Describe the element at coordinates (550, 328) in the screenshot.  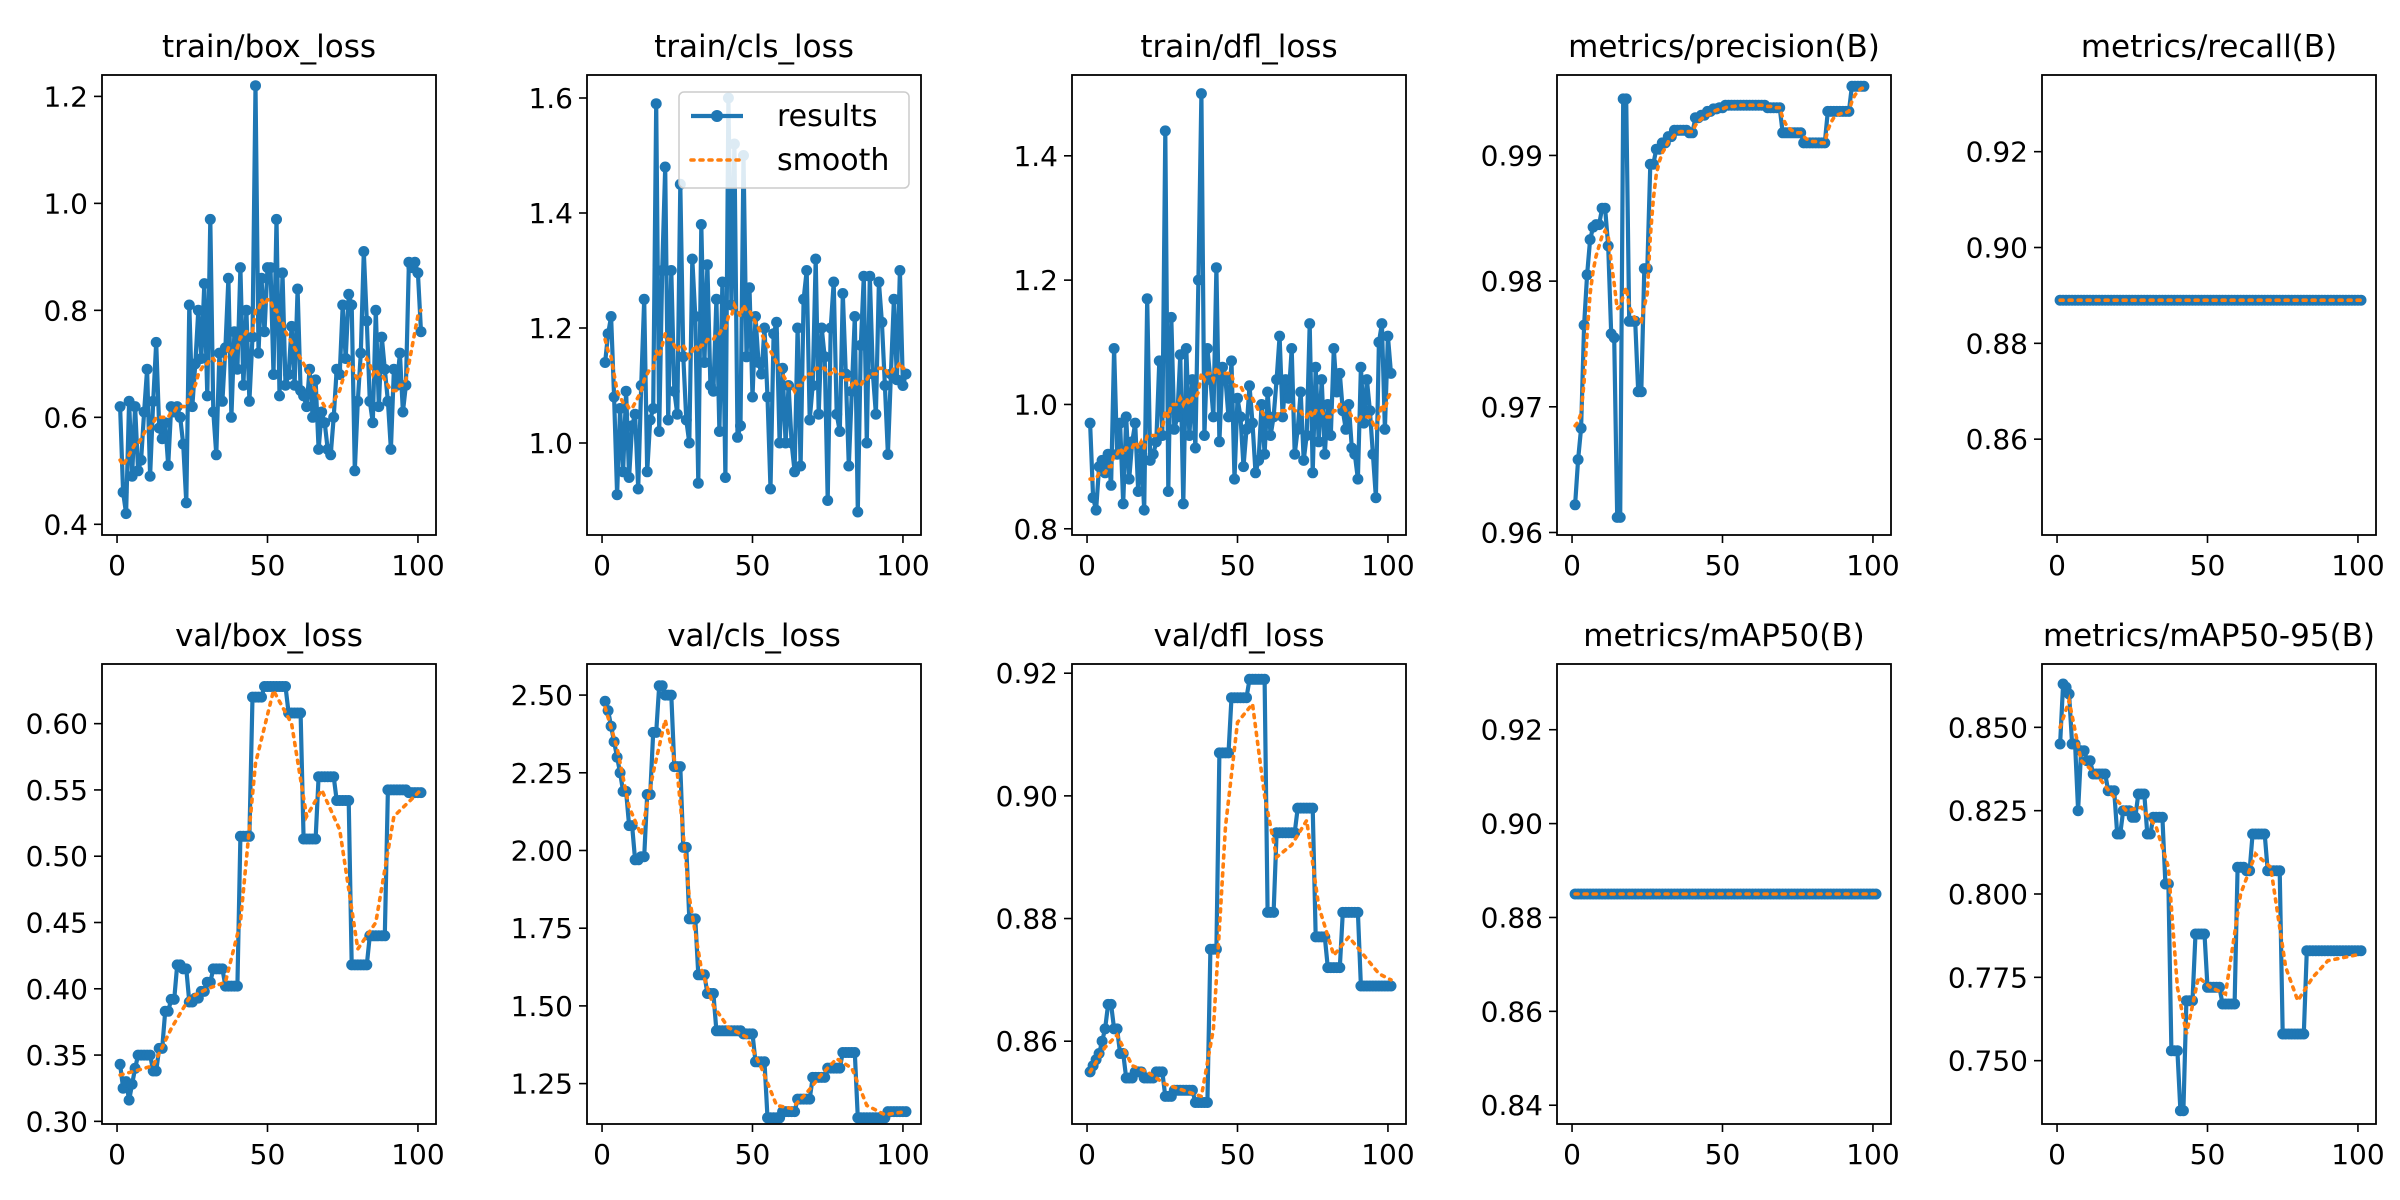
I see `y-tick-label: 1.2` at that location.